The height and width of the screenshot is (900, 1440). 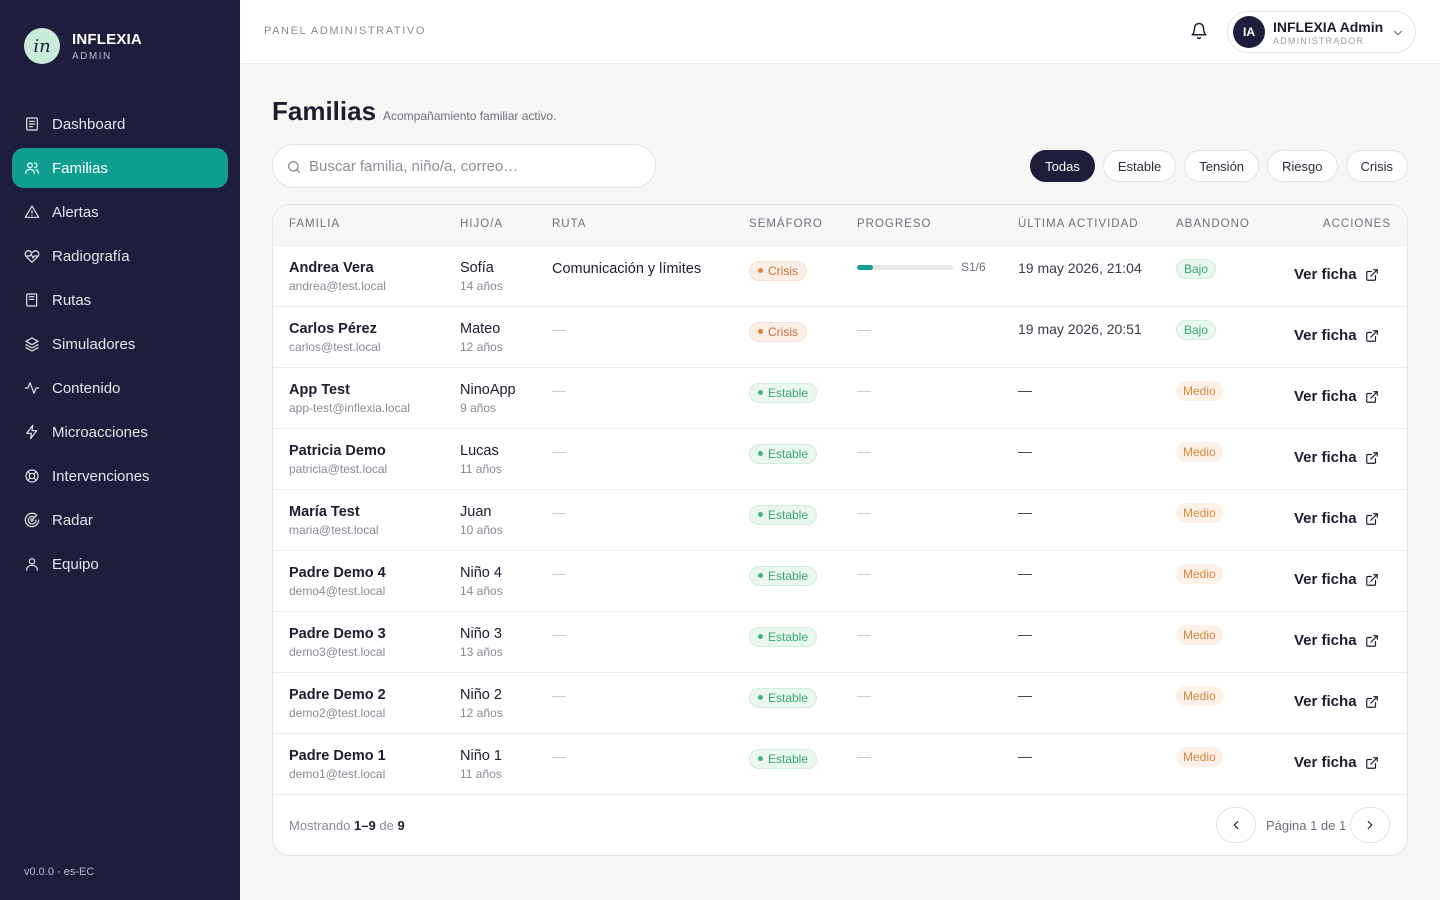 I want to click on sidebar-item-radiografia: Radiografía, so click(x=120, y=256).